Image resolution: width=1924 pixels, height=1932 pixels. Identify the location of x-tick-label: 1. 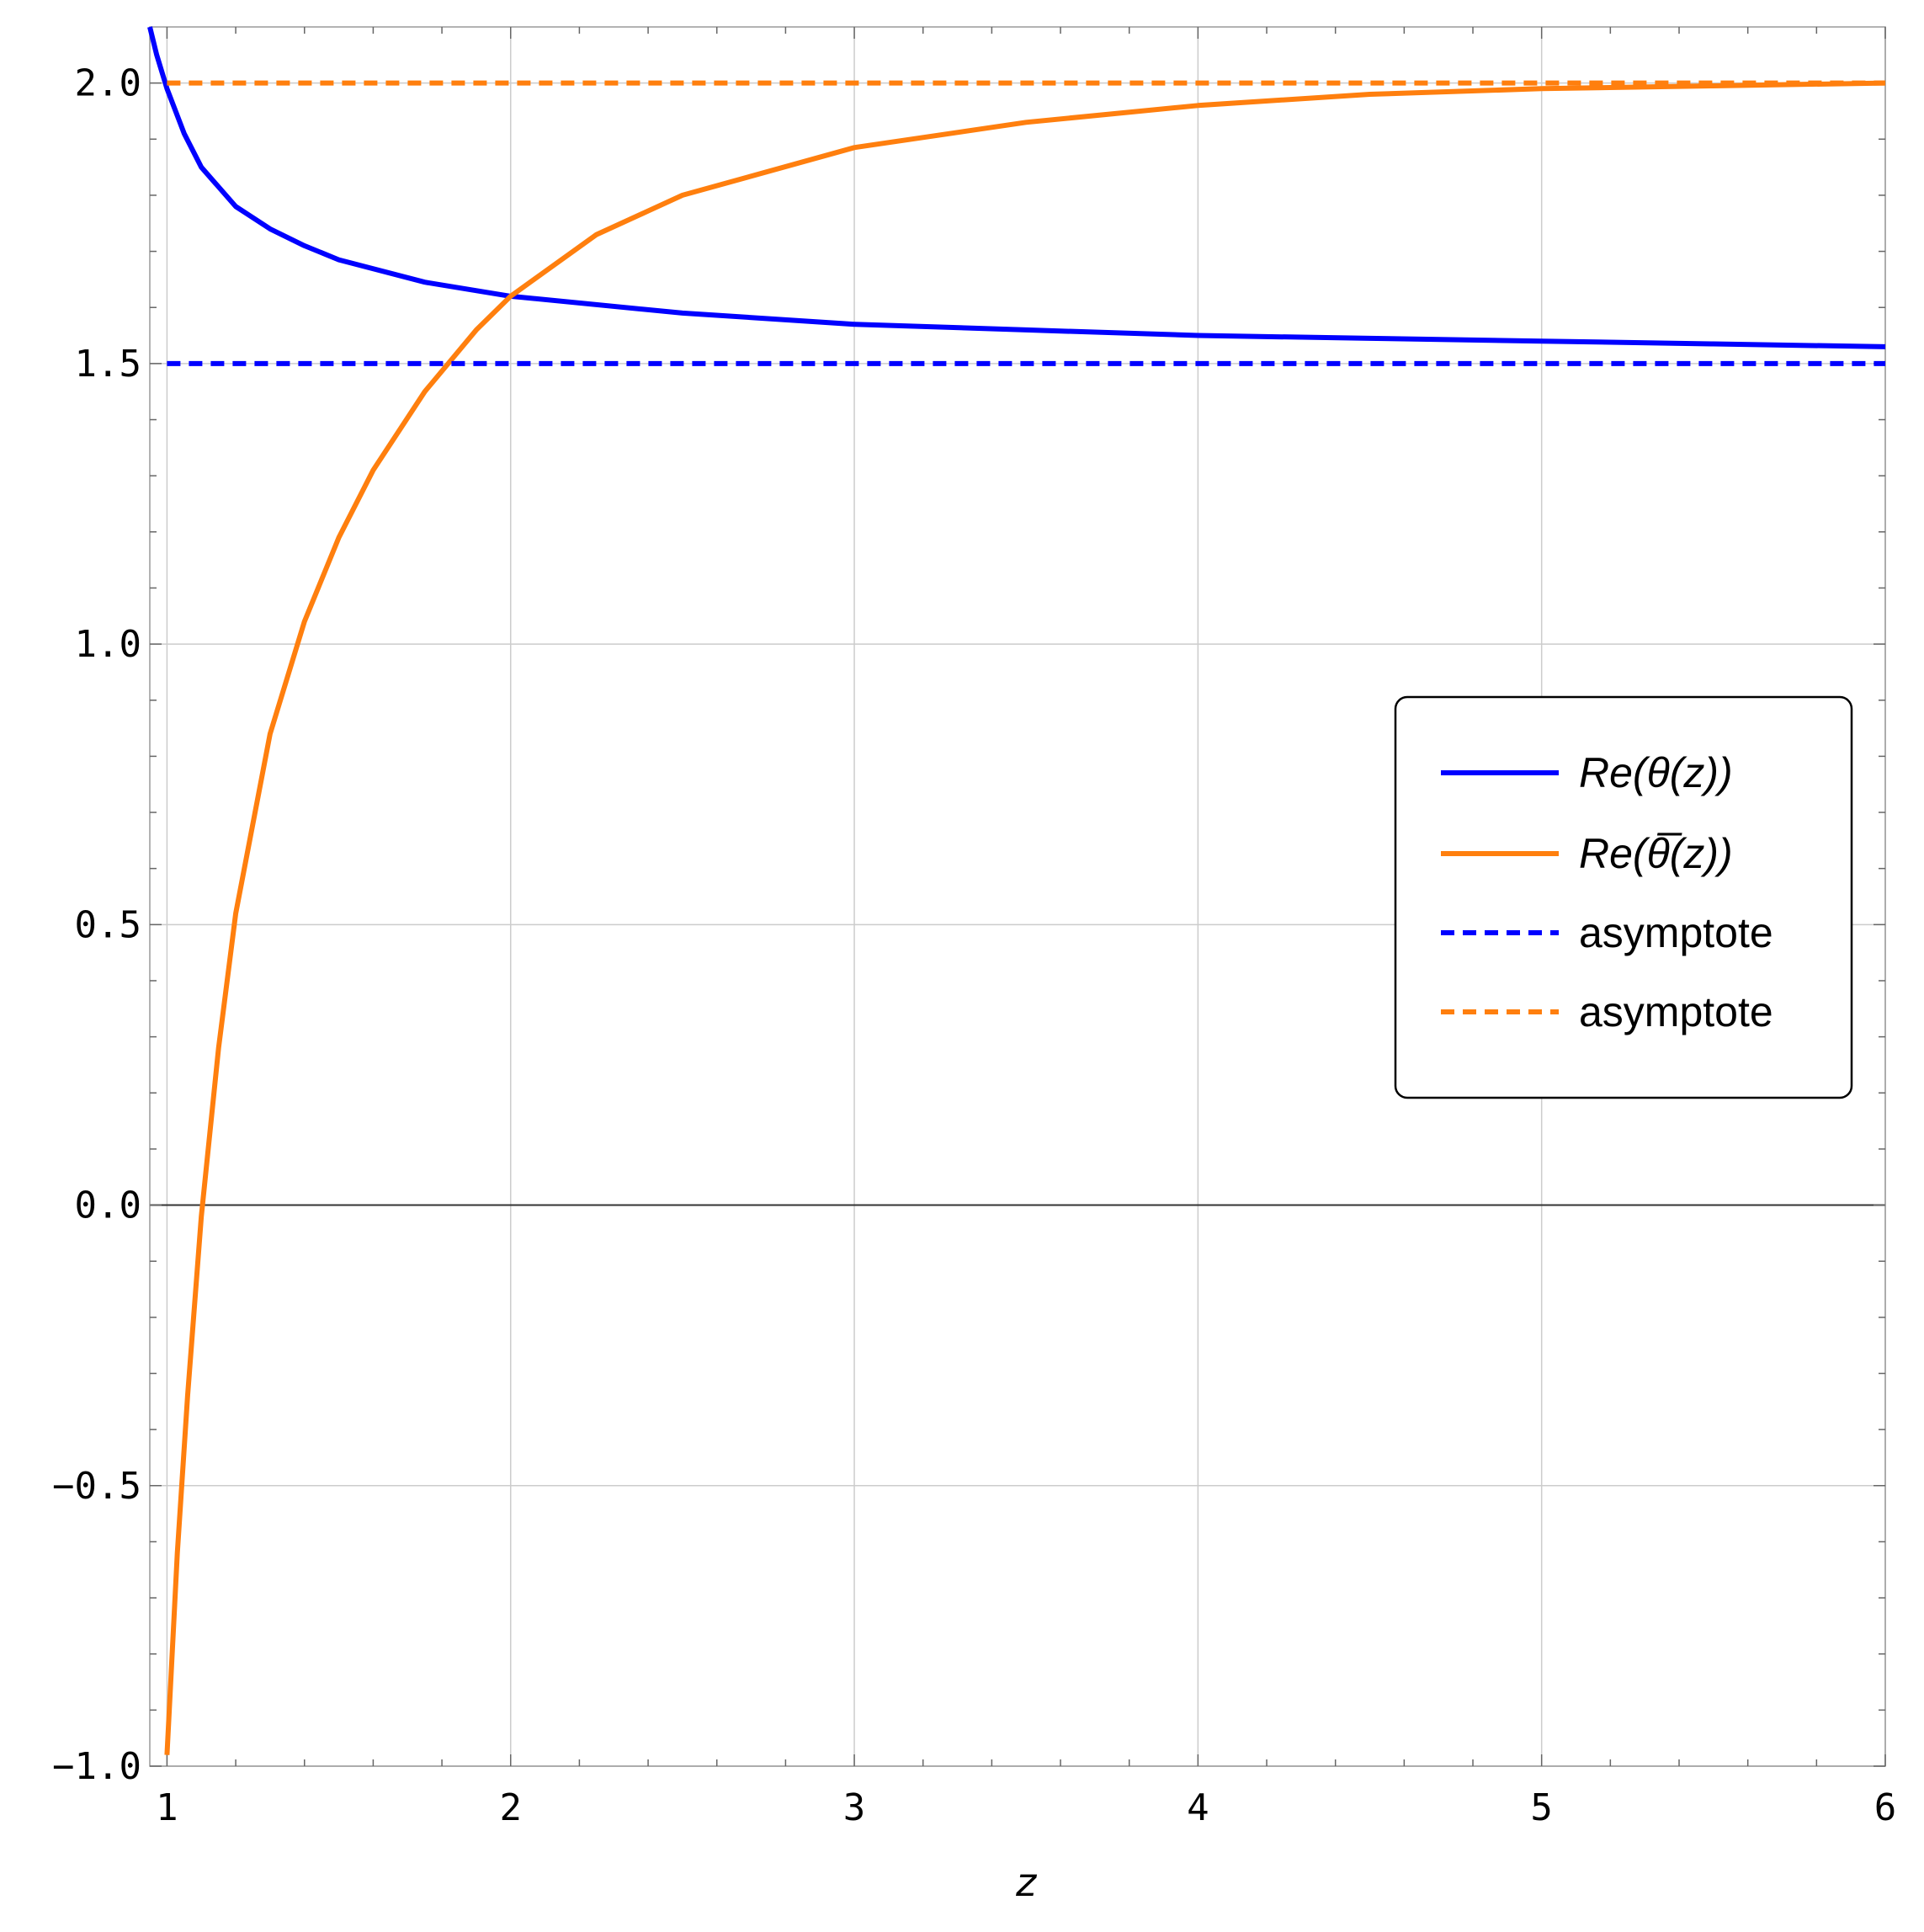
(167, 1808).